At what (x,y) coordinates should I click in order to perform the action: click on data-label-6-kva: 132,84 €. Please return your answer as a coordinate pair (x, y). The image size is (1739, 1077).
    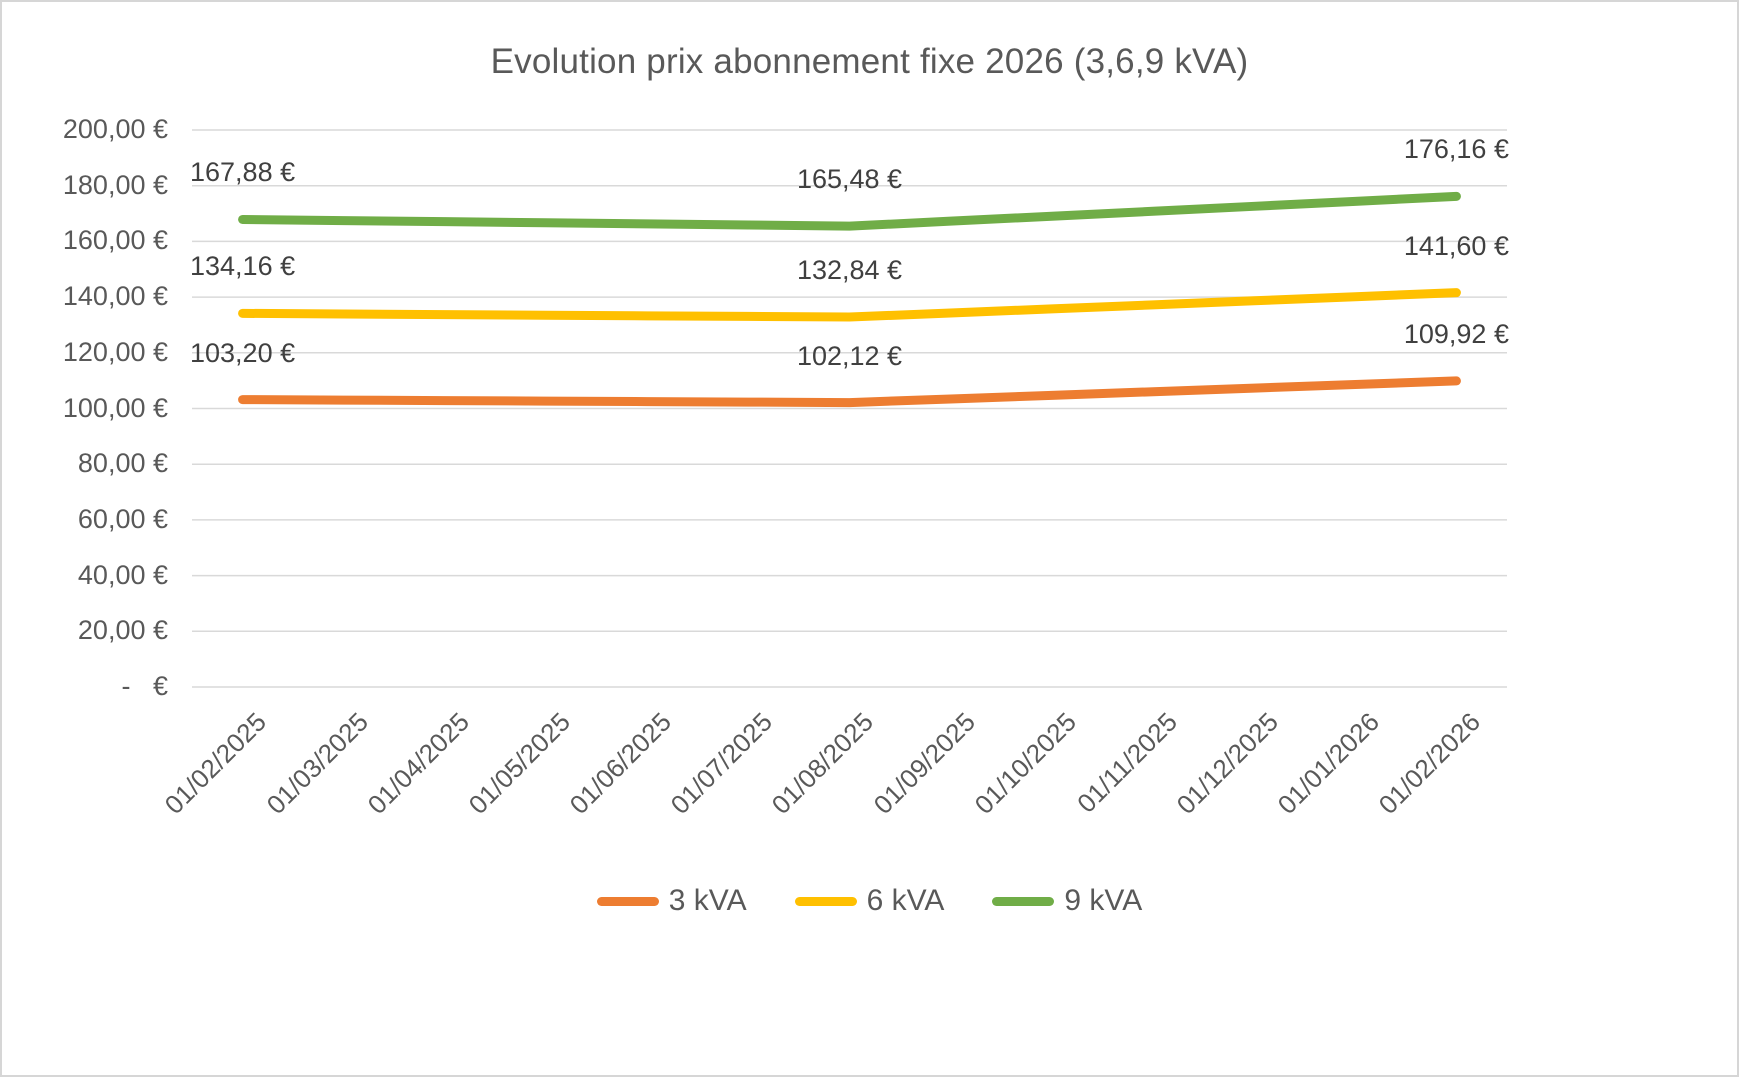
    Looking at the image, I should click on (849, 270).